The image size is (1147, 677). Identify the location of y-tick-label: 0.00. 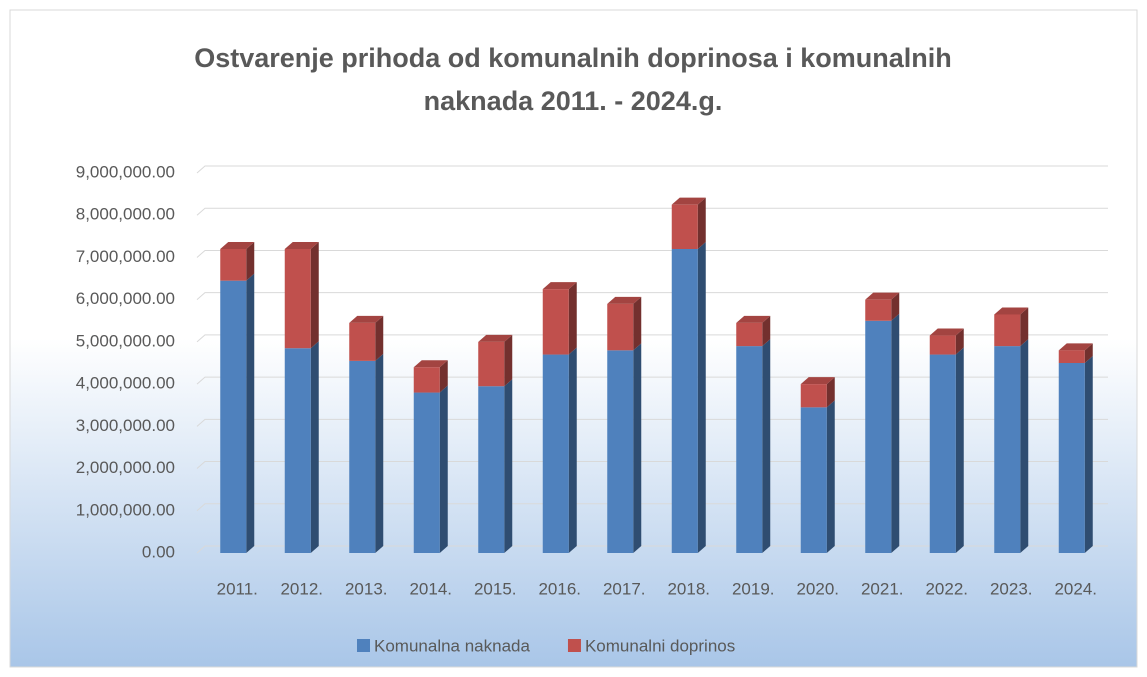
(158, 551).